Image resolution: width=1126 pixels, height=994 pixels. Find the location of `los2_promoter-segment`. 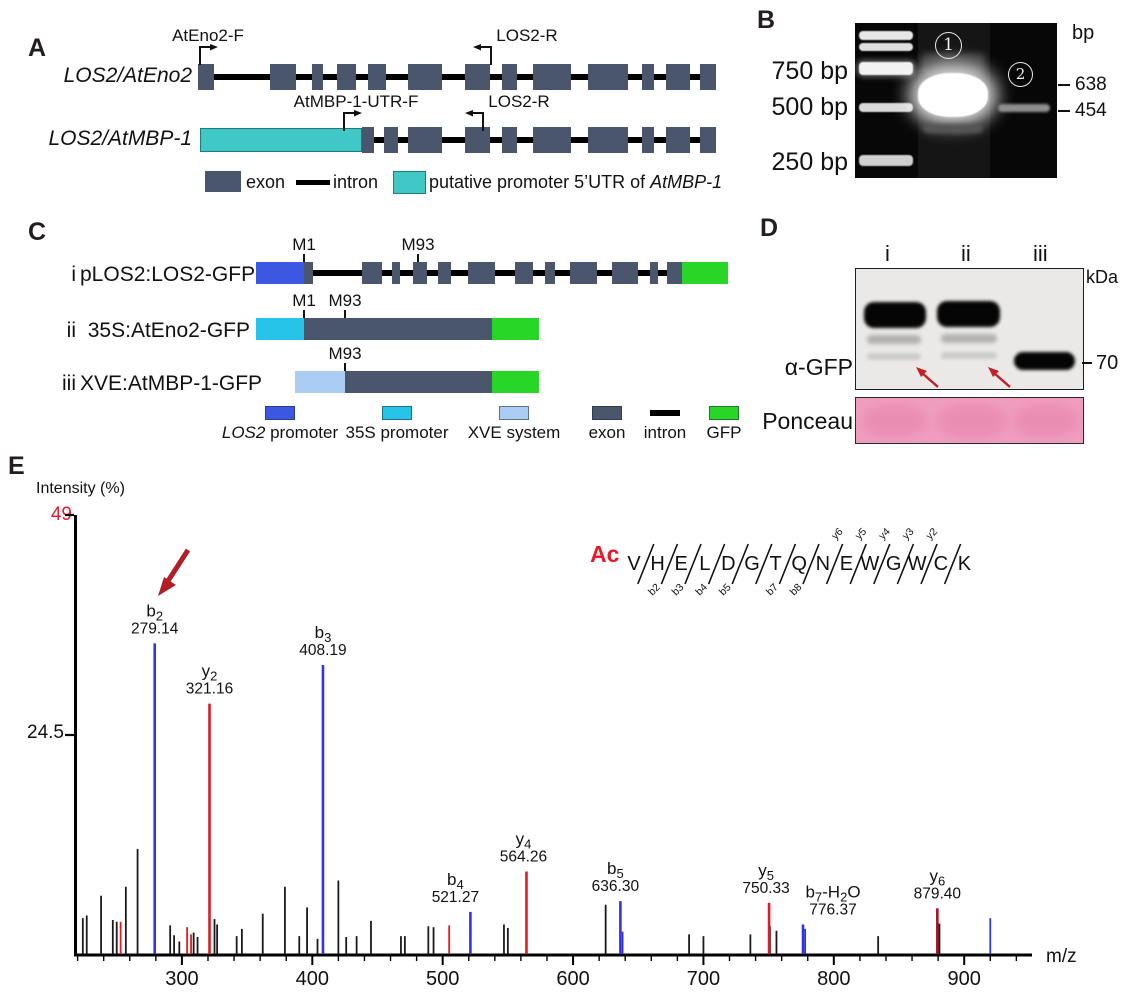

los2_promoter-segment is located at coordinates (280, 273).